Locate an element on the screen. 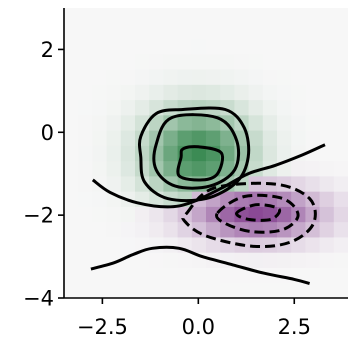  x-tick-label: 0.0 is located at coordinates (198, 326).